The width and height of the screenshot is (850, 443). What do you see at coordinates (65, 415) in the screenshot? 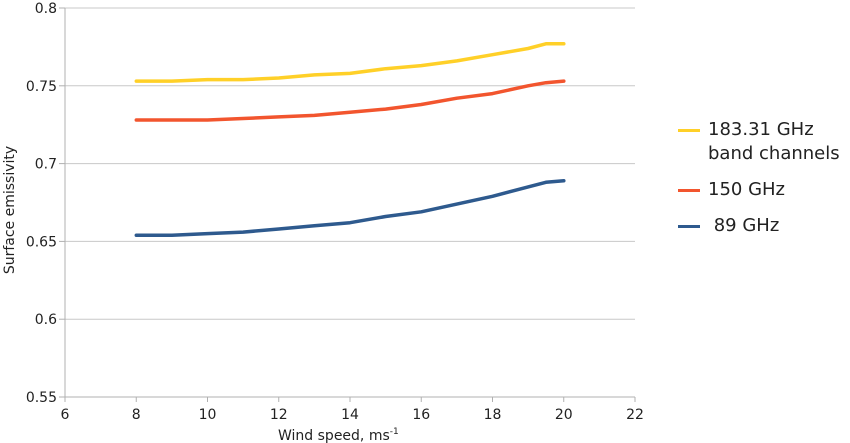
I see `x-tick-label-0: 6` at bounding box center [65, 415].